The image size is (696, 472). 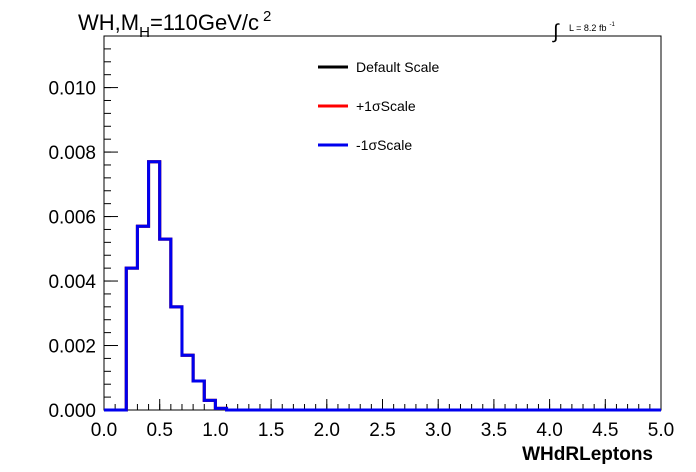 I want to click on x-tick-label: 0.5, so click(x=159, y=430).